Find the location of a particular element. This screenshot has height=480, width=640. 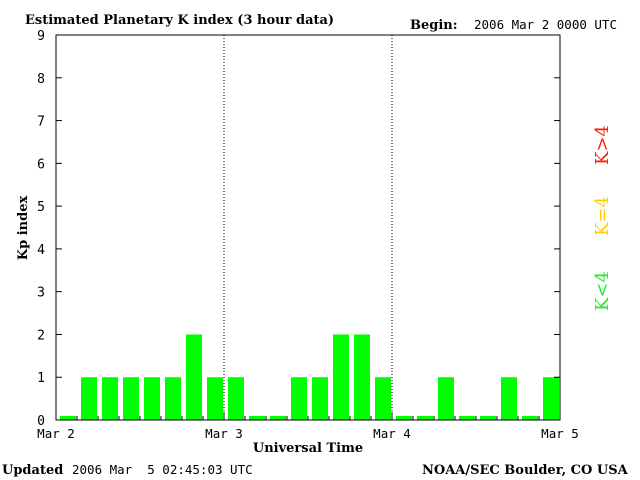

legend: K>4 K=4 K<4 is located at coordinates (602, 218).